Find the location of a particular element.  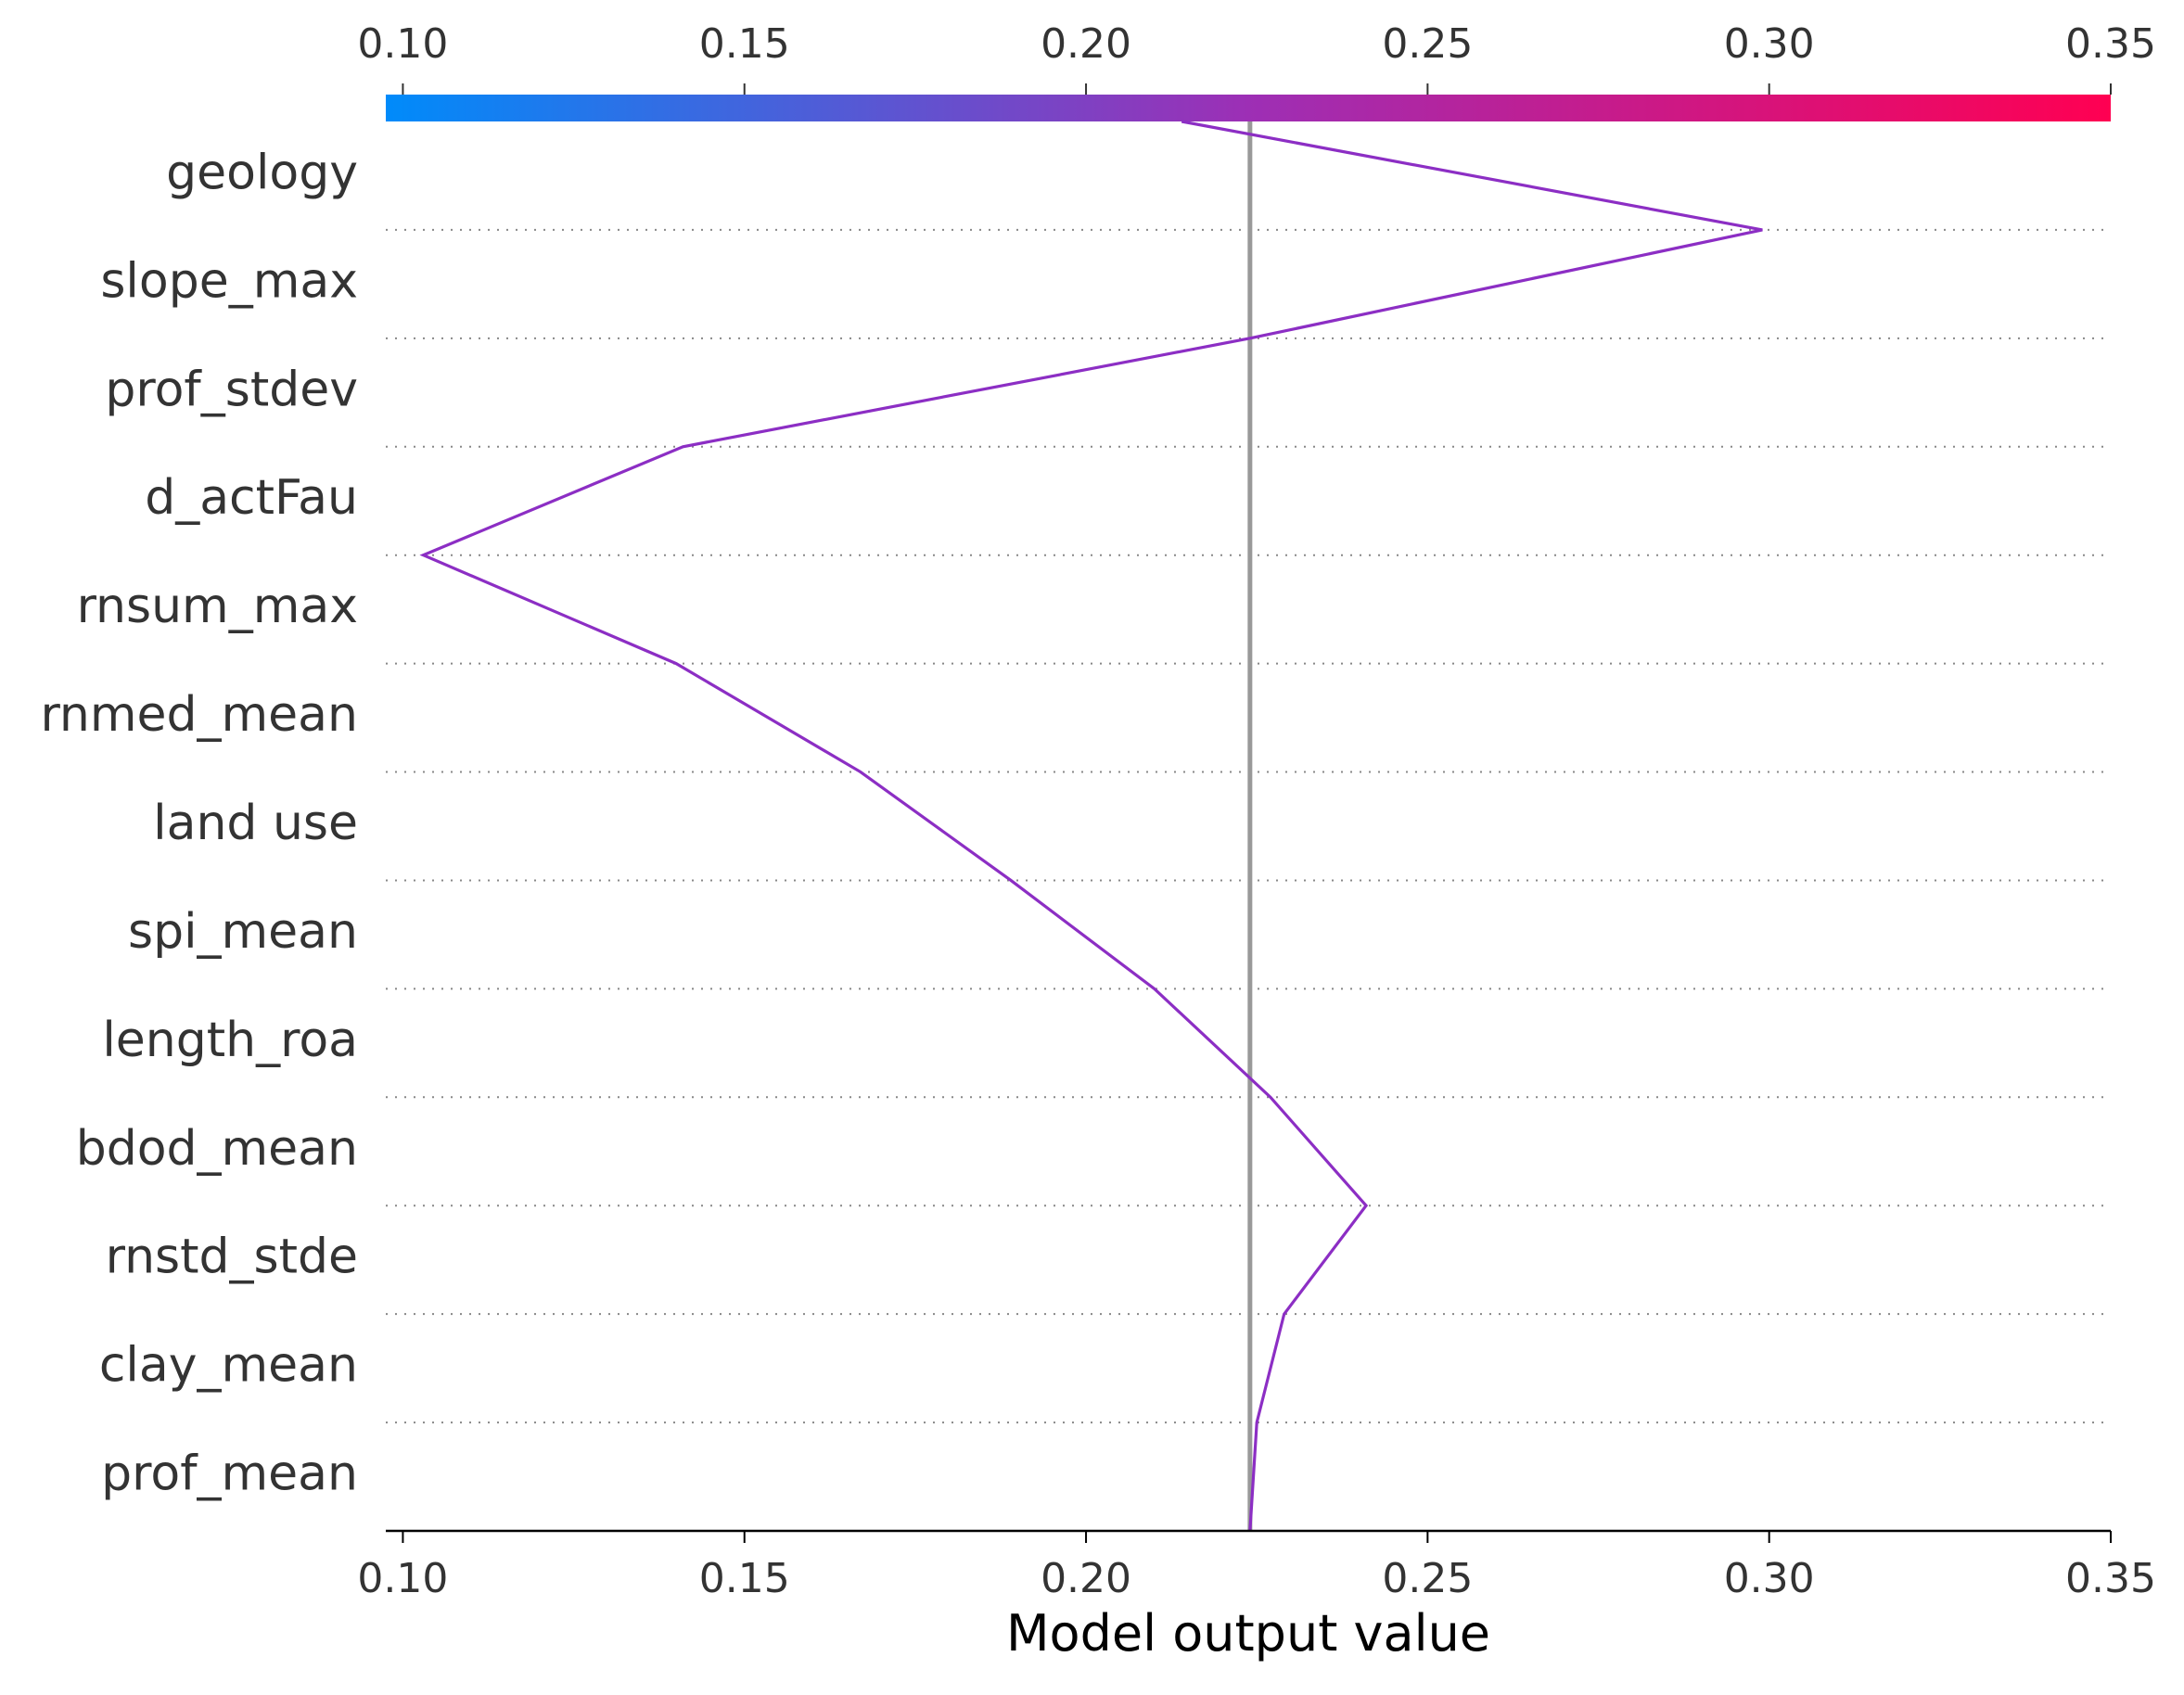

x-axis-label: Model output value is located at coordinates (1248, 1633).